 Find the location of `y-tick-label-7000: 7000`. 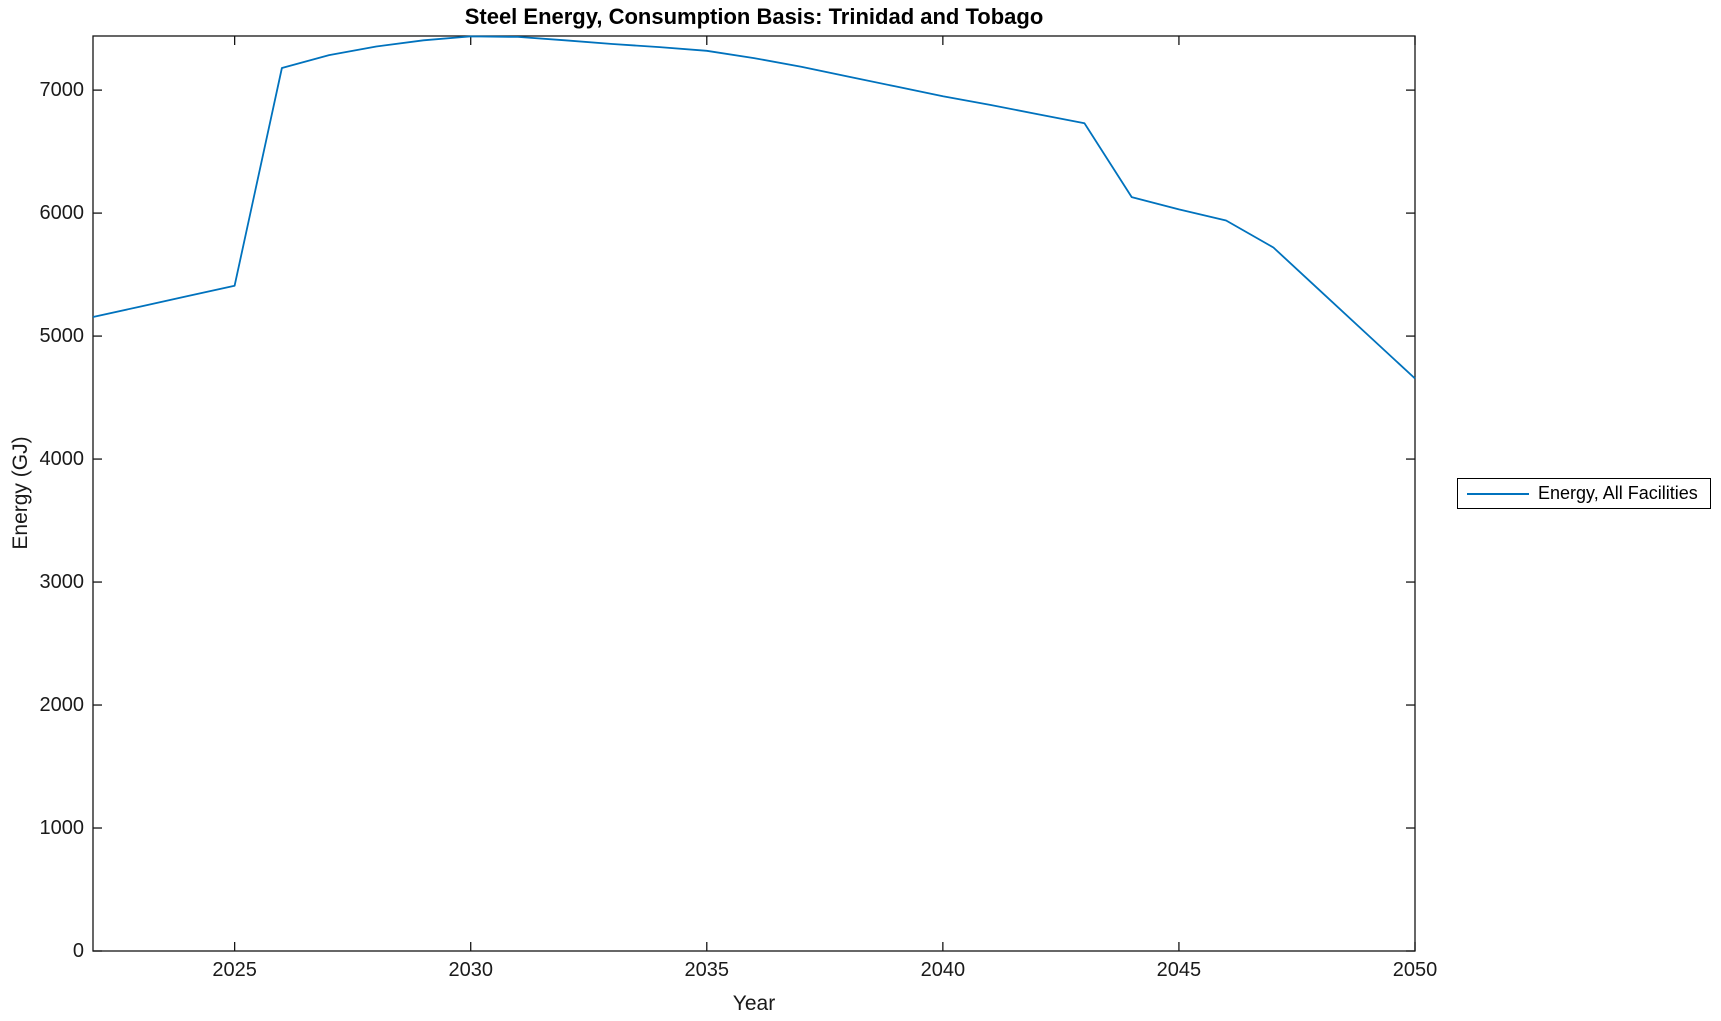

y-tick-label-7000: 7000 is located at coordinates (62, 90).